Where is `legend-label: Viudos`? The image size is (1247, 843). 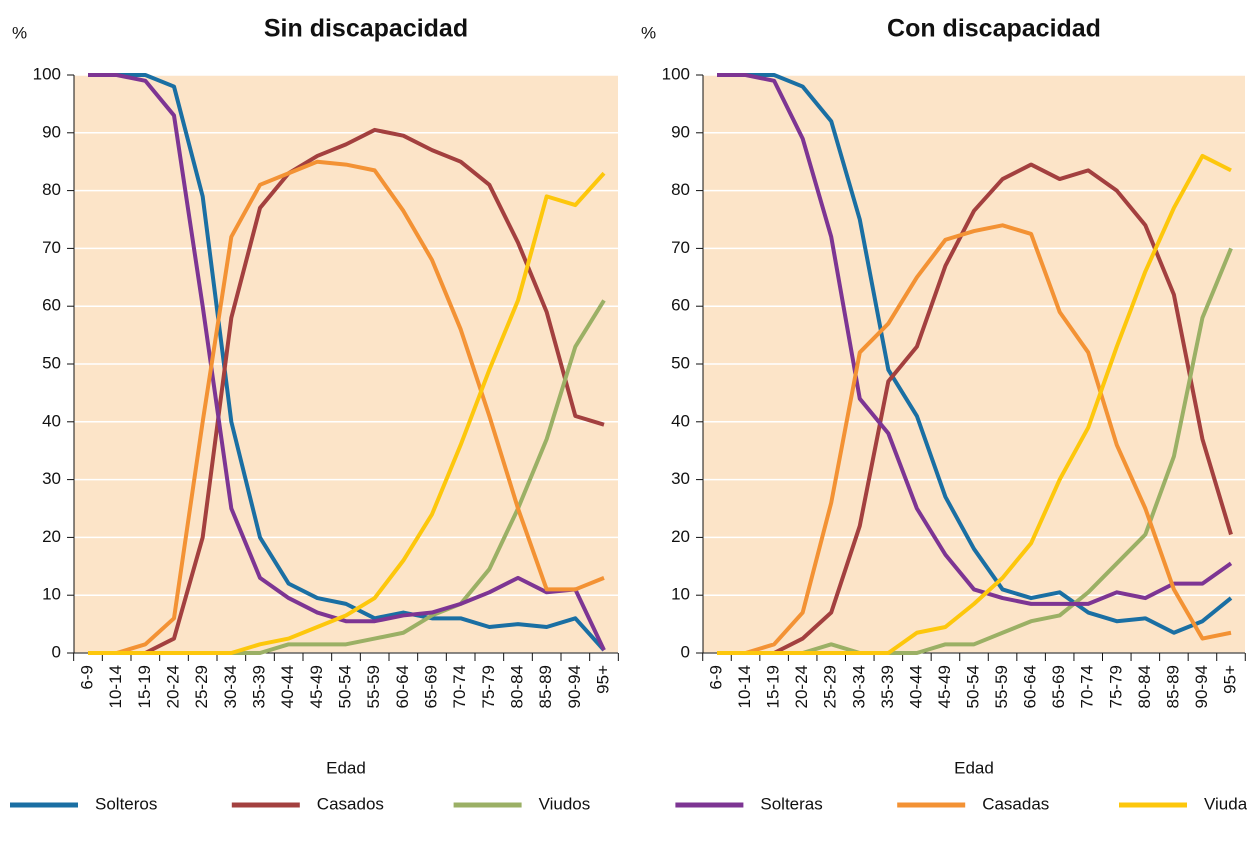
legend-label: Viudos is located at coordinates (565, 803).